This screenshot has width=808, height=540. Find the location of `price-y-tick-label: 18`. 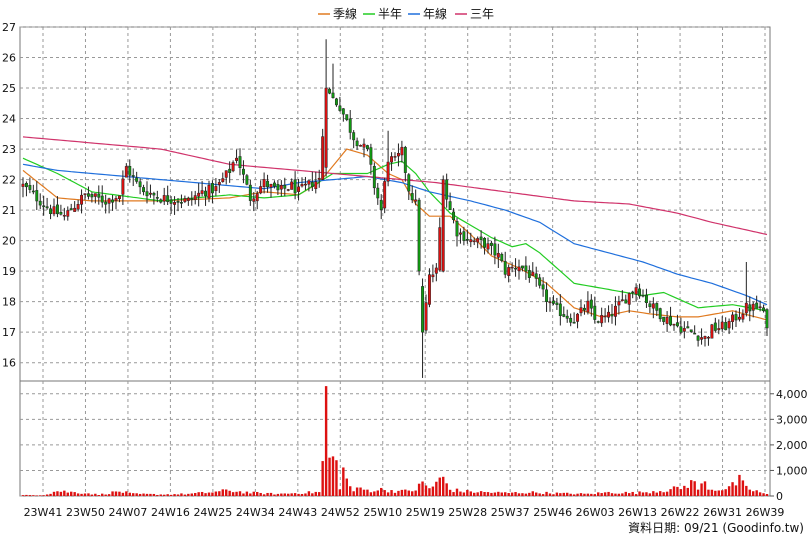

price-y-tick-label: 18 is located at coordinates (9, 302).